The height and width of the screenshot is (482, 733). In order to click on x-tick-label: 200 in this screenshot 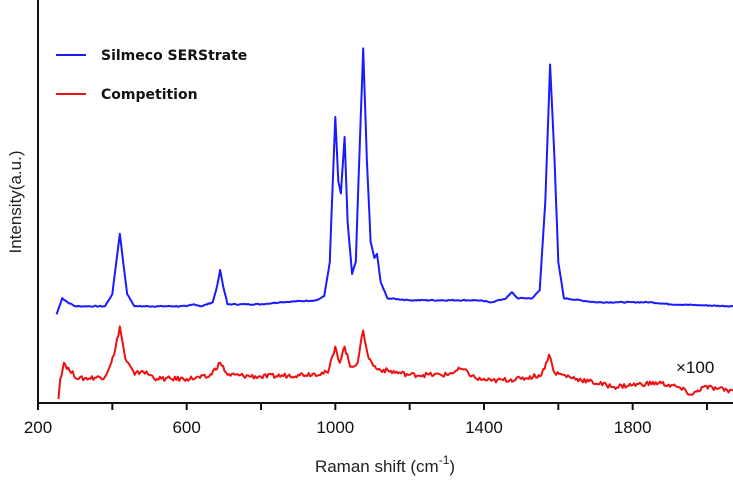, I will do `click(38, 427)`.